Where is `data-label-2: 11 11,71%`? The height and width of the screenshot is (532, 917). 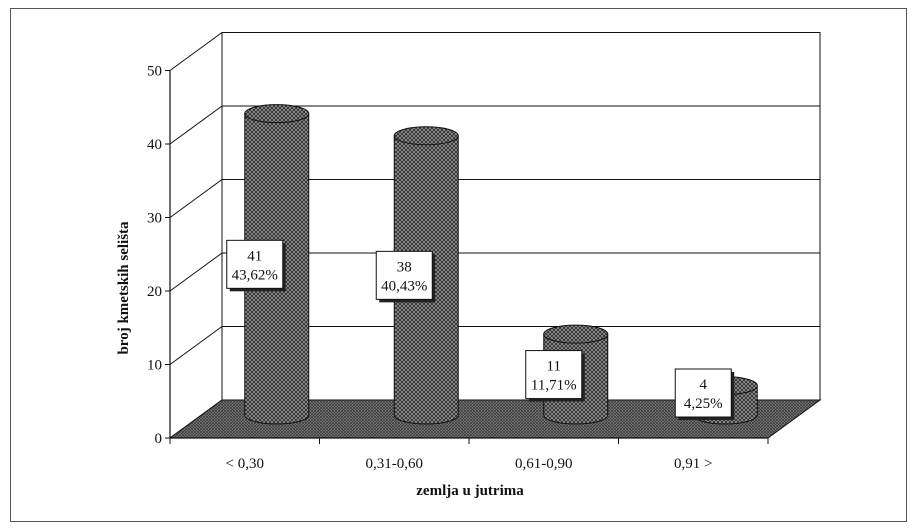
data-label-2: 11 11,71% is located at coordinates (555, 376).